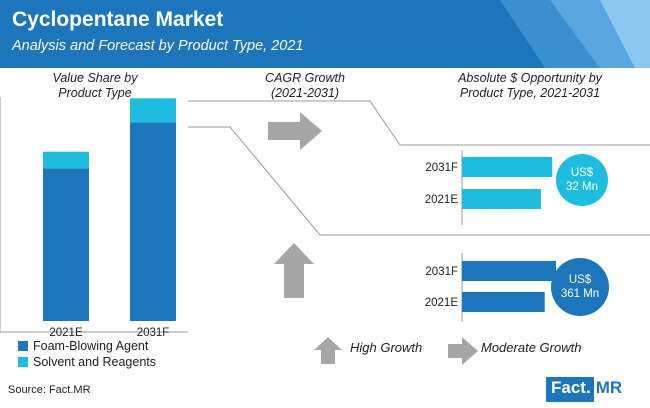  I want to click on logo-part: MR, so click(609, 387).